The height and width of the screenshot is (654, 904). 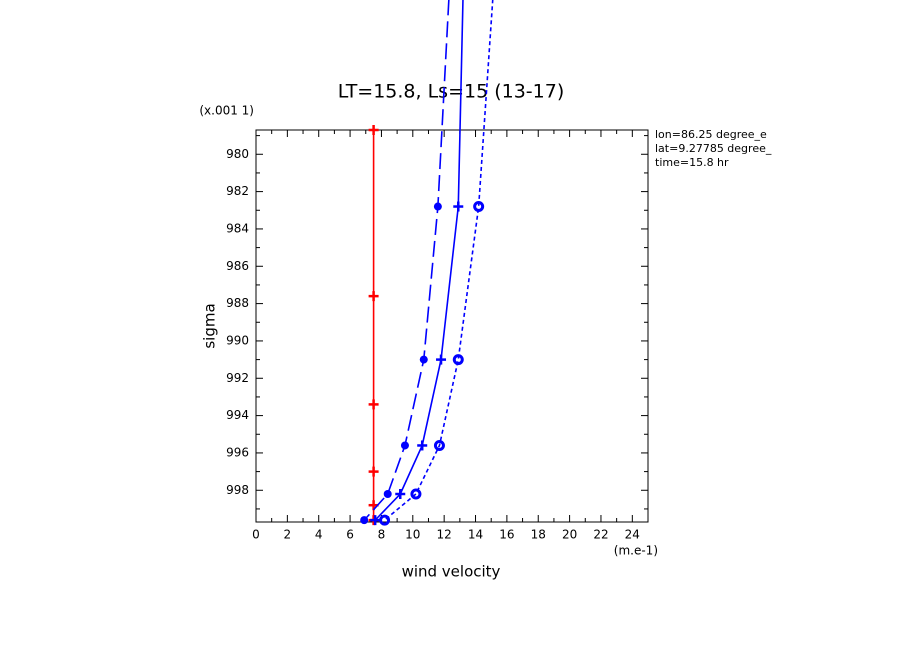 What do you see at coordinates (451, 572) in the screenshot?
I see `x-axis-label: wind velocity` at bounding box center [451, 572].